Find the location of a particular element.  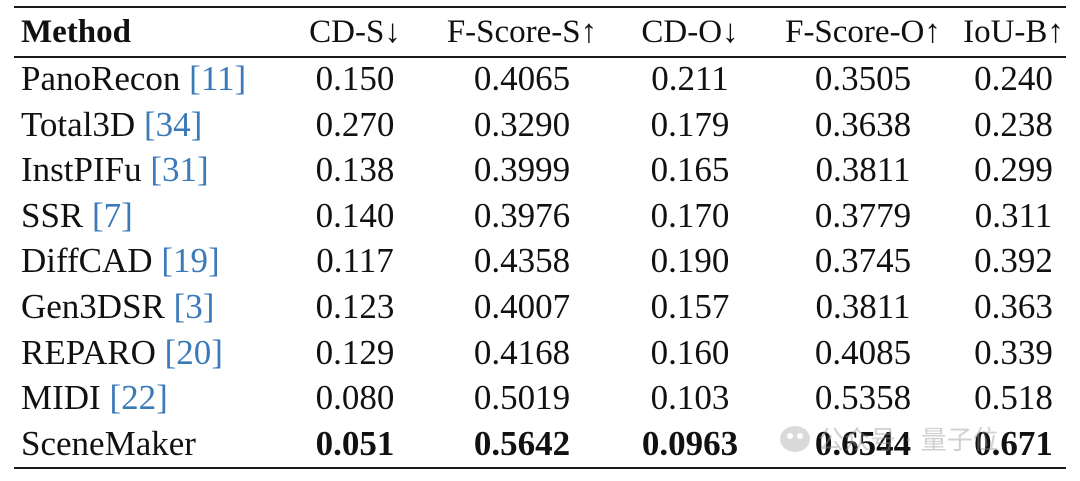

value-cell: 0.3745 is located at coordinates (863, 261).